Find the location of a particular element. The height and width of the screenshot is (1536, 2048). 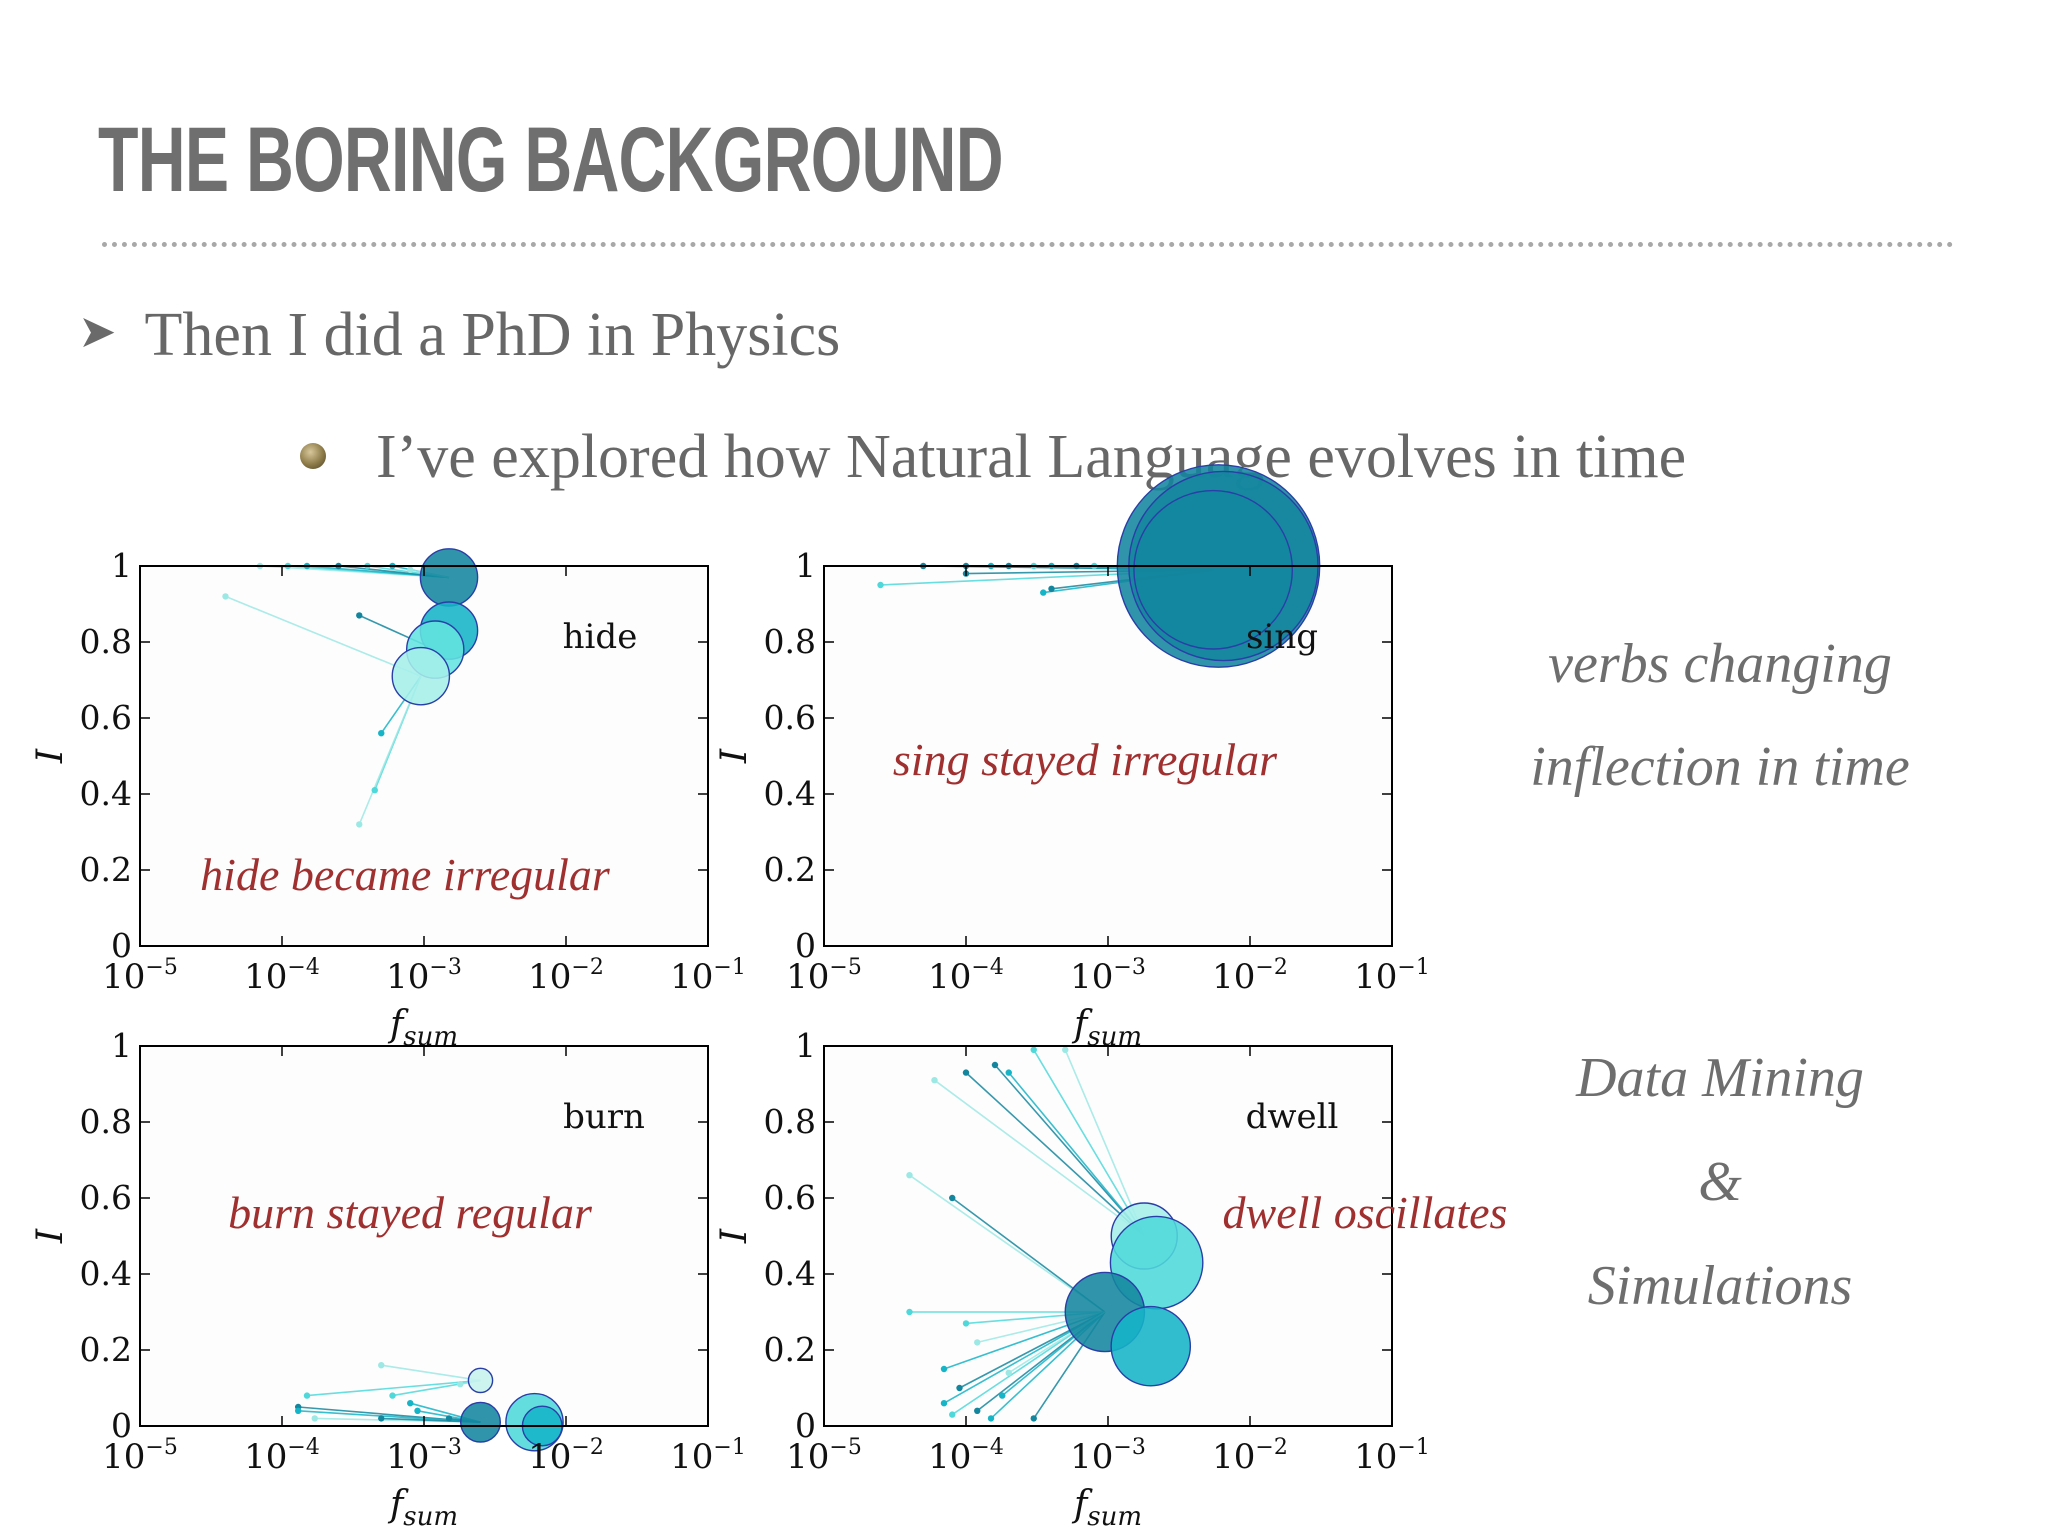

side-note-line3: Data Mining is located at coordinates (1720, 1078).